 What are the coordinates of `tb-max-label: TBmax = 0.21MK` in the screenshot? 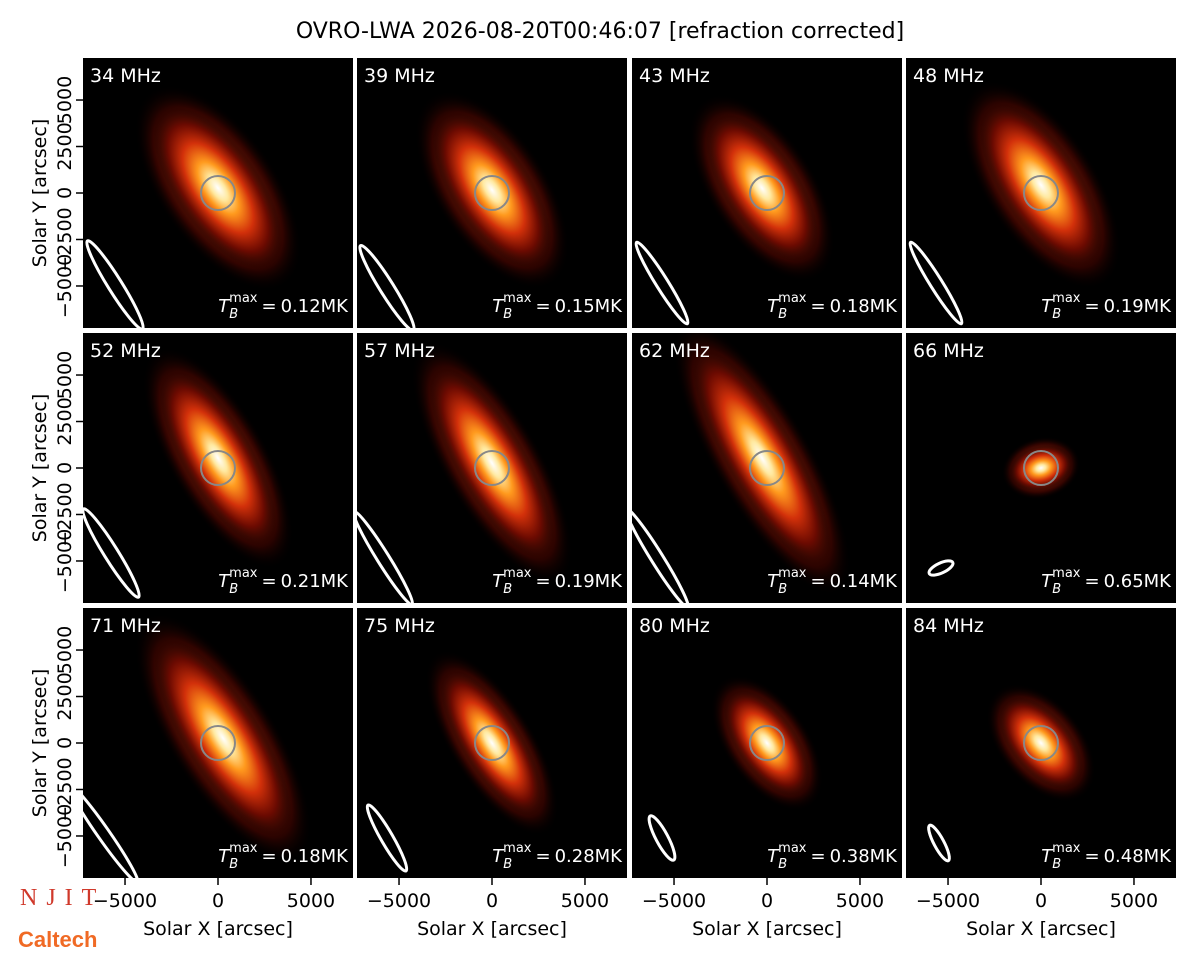 It's located at (283, 581).